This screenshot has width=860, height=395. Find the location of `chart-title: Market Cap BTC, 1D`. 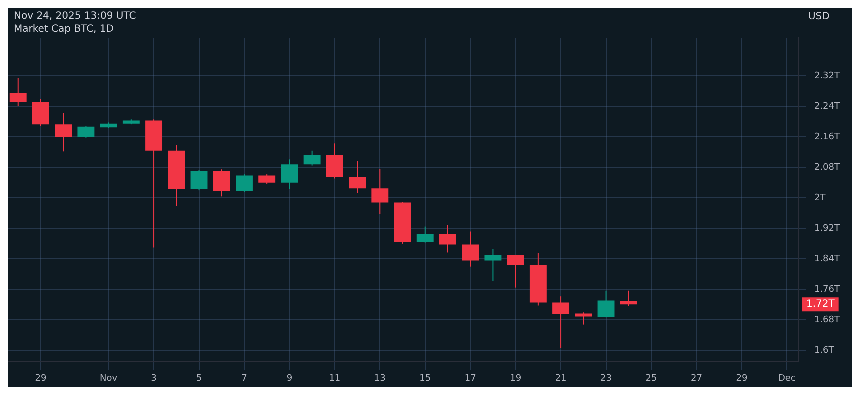

chart-title: Market Cap BTC, 1D is located at coordinates (64, 29).